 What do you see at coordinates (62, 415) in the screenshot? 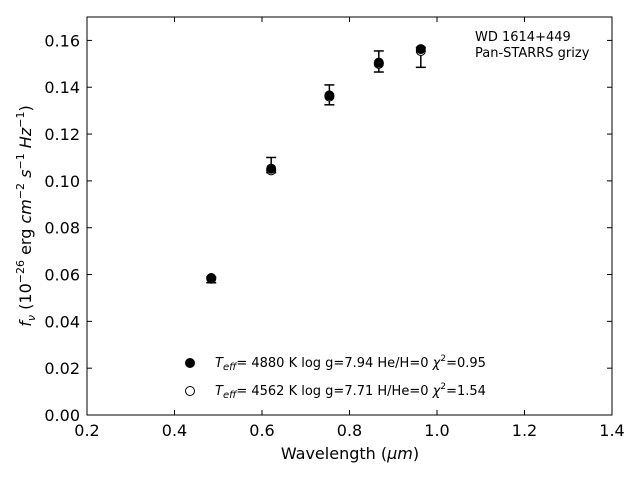
I see `y-tick-label: 0.00` at bounding box center [62, 415].